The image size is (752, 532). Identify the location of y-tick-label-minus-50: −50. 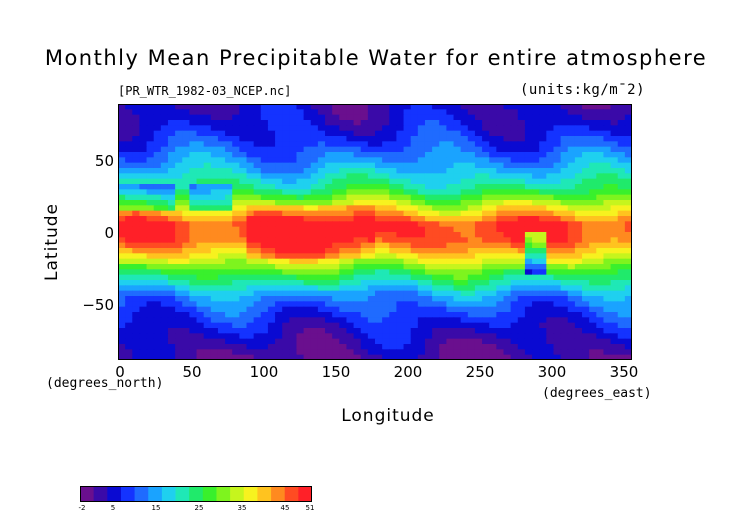
(98, 305).